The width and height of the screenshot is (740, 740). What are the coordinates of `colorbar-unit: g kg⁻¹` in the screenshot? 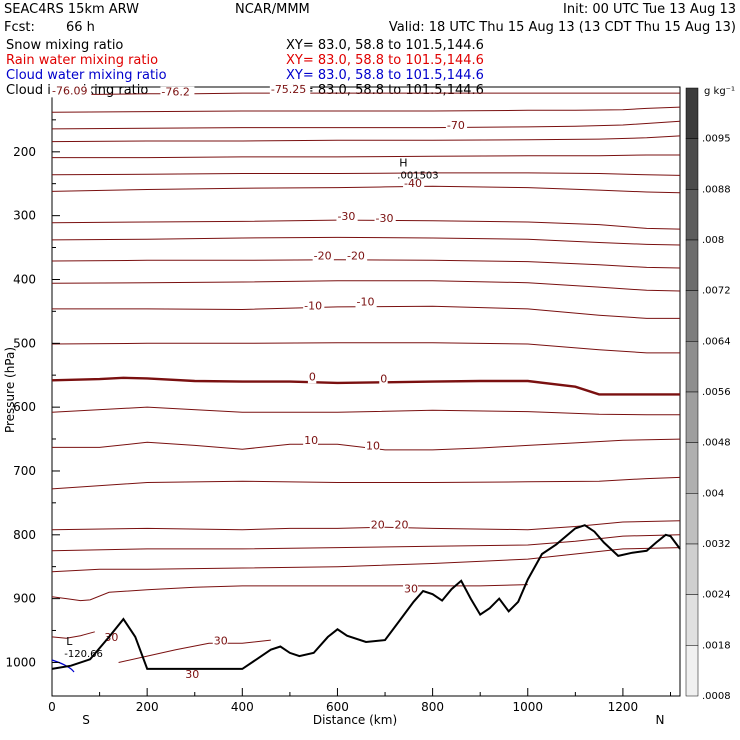 It's located at (719, 91).